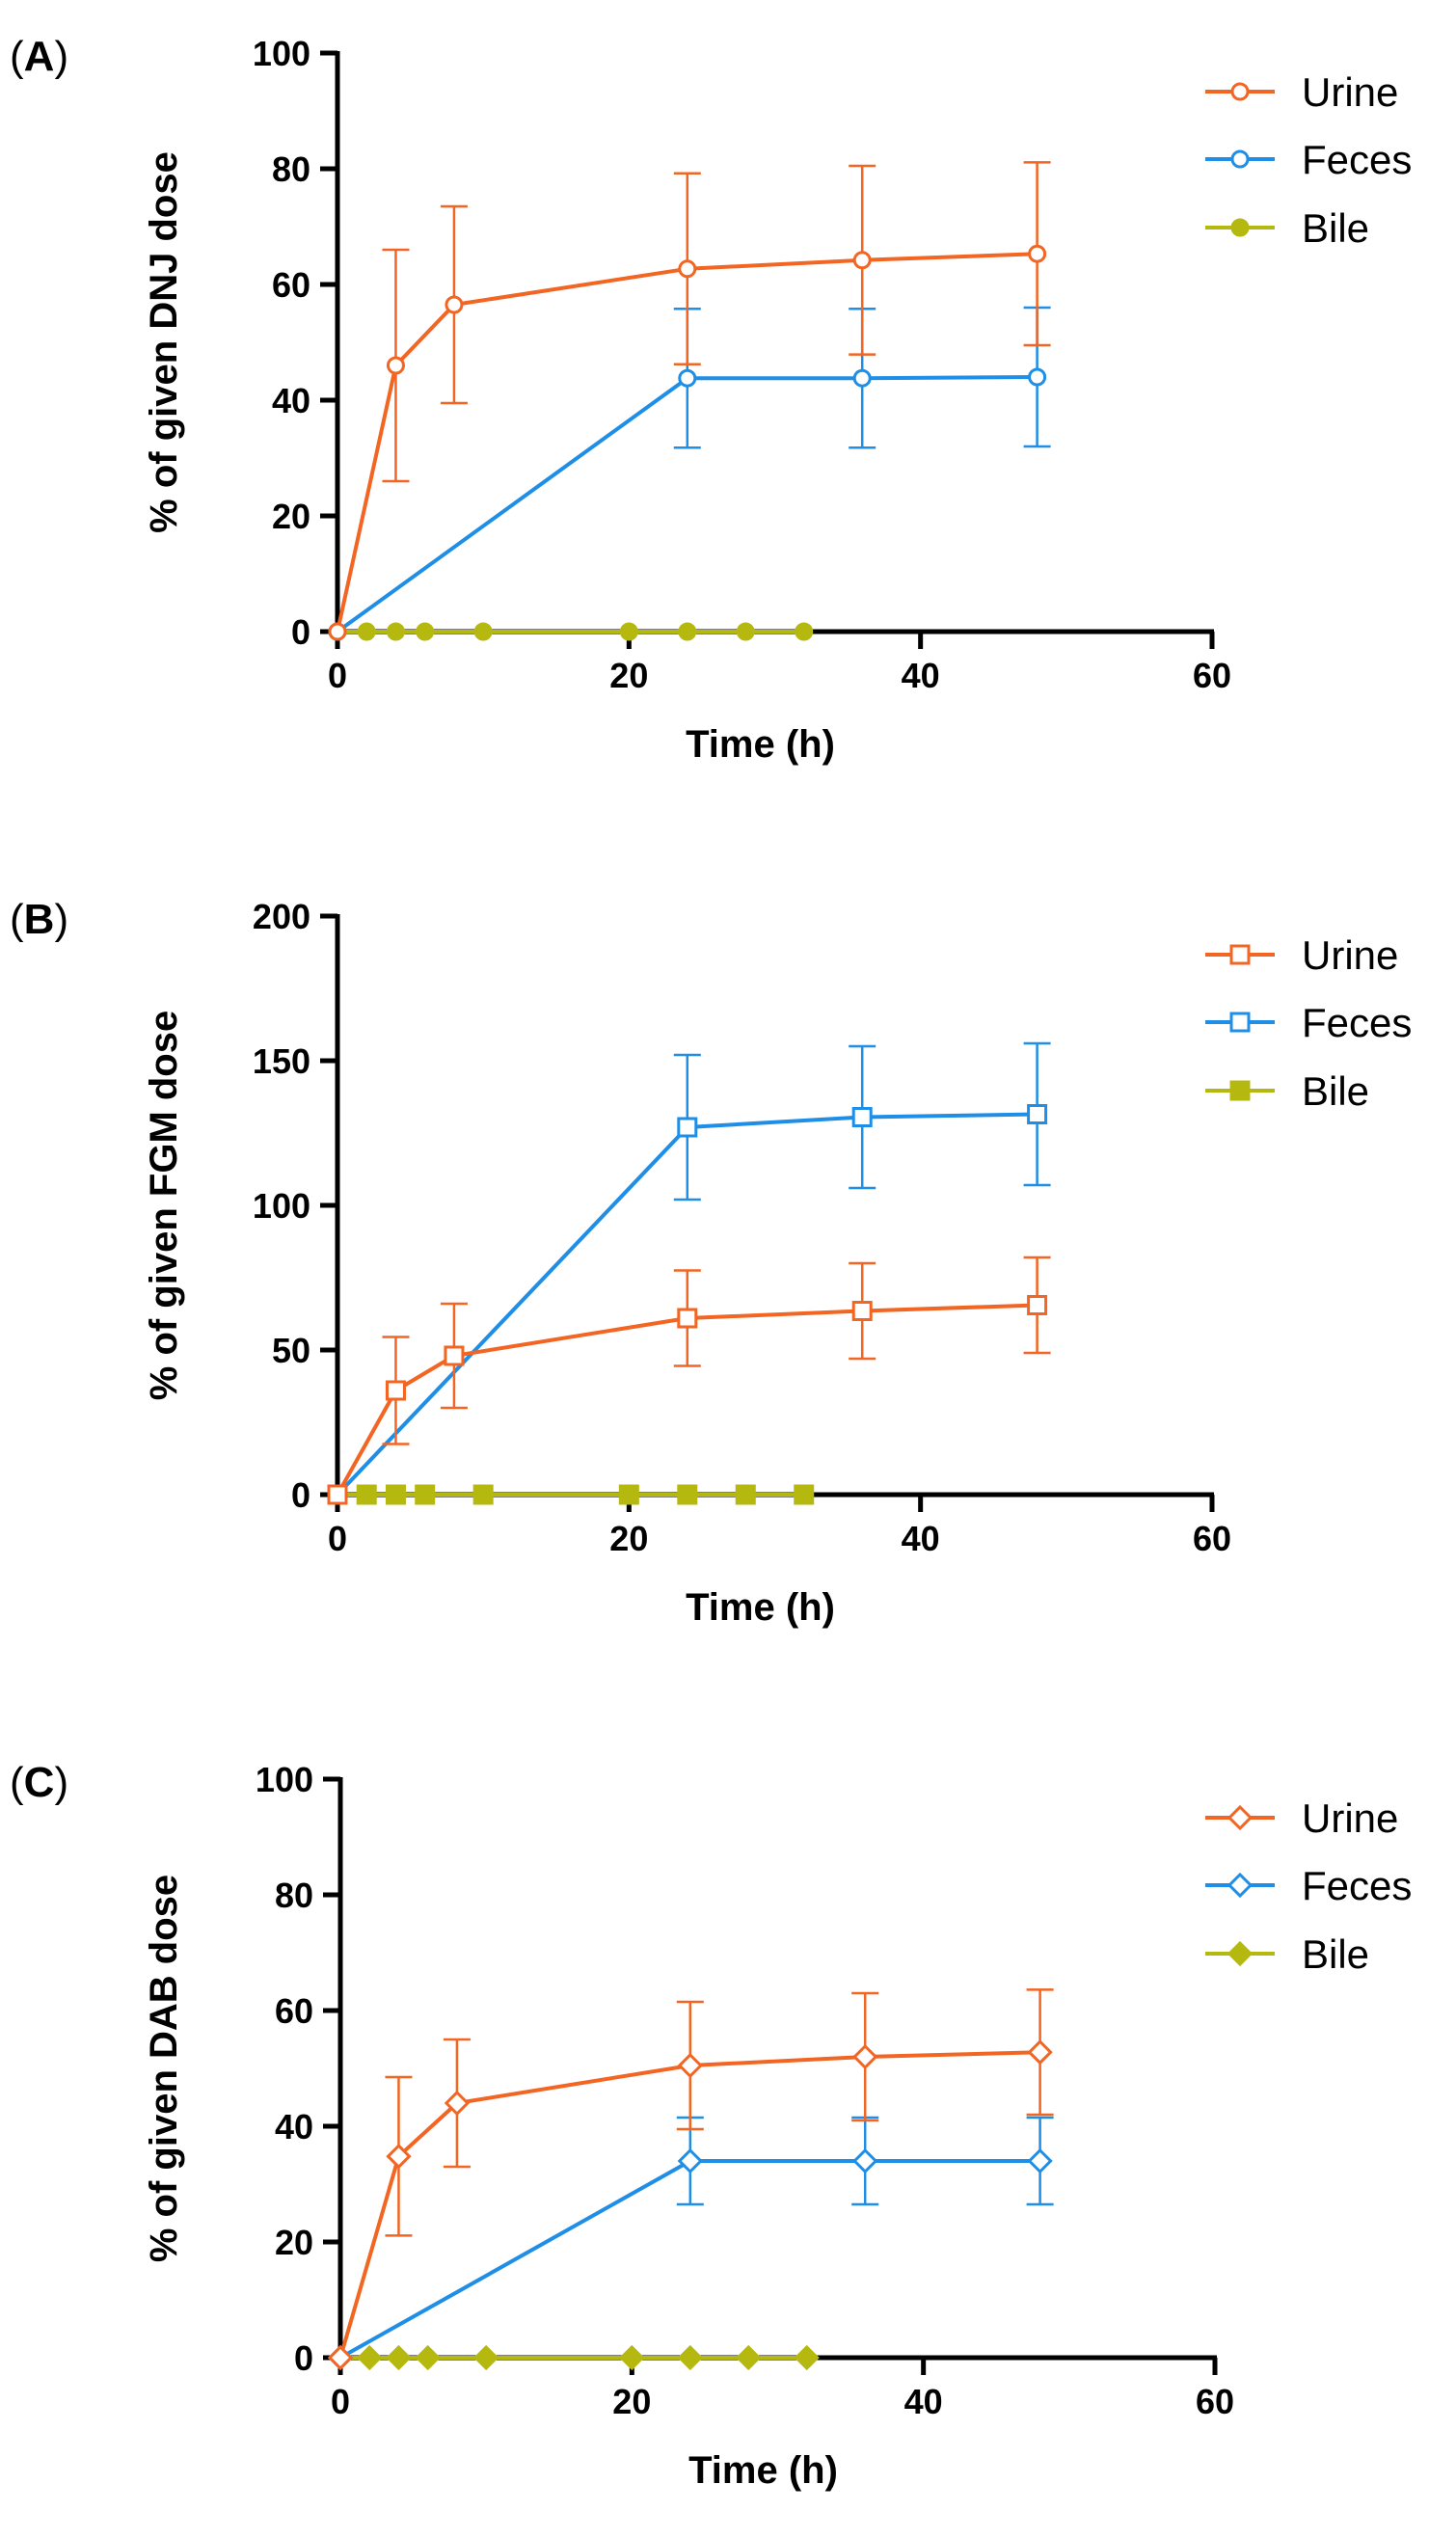 The image size is (1456, 2538). I want to click on y-axis-title: % of given DAB dose, so click(164, 2068).